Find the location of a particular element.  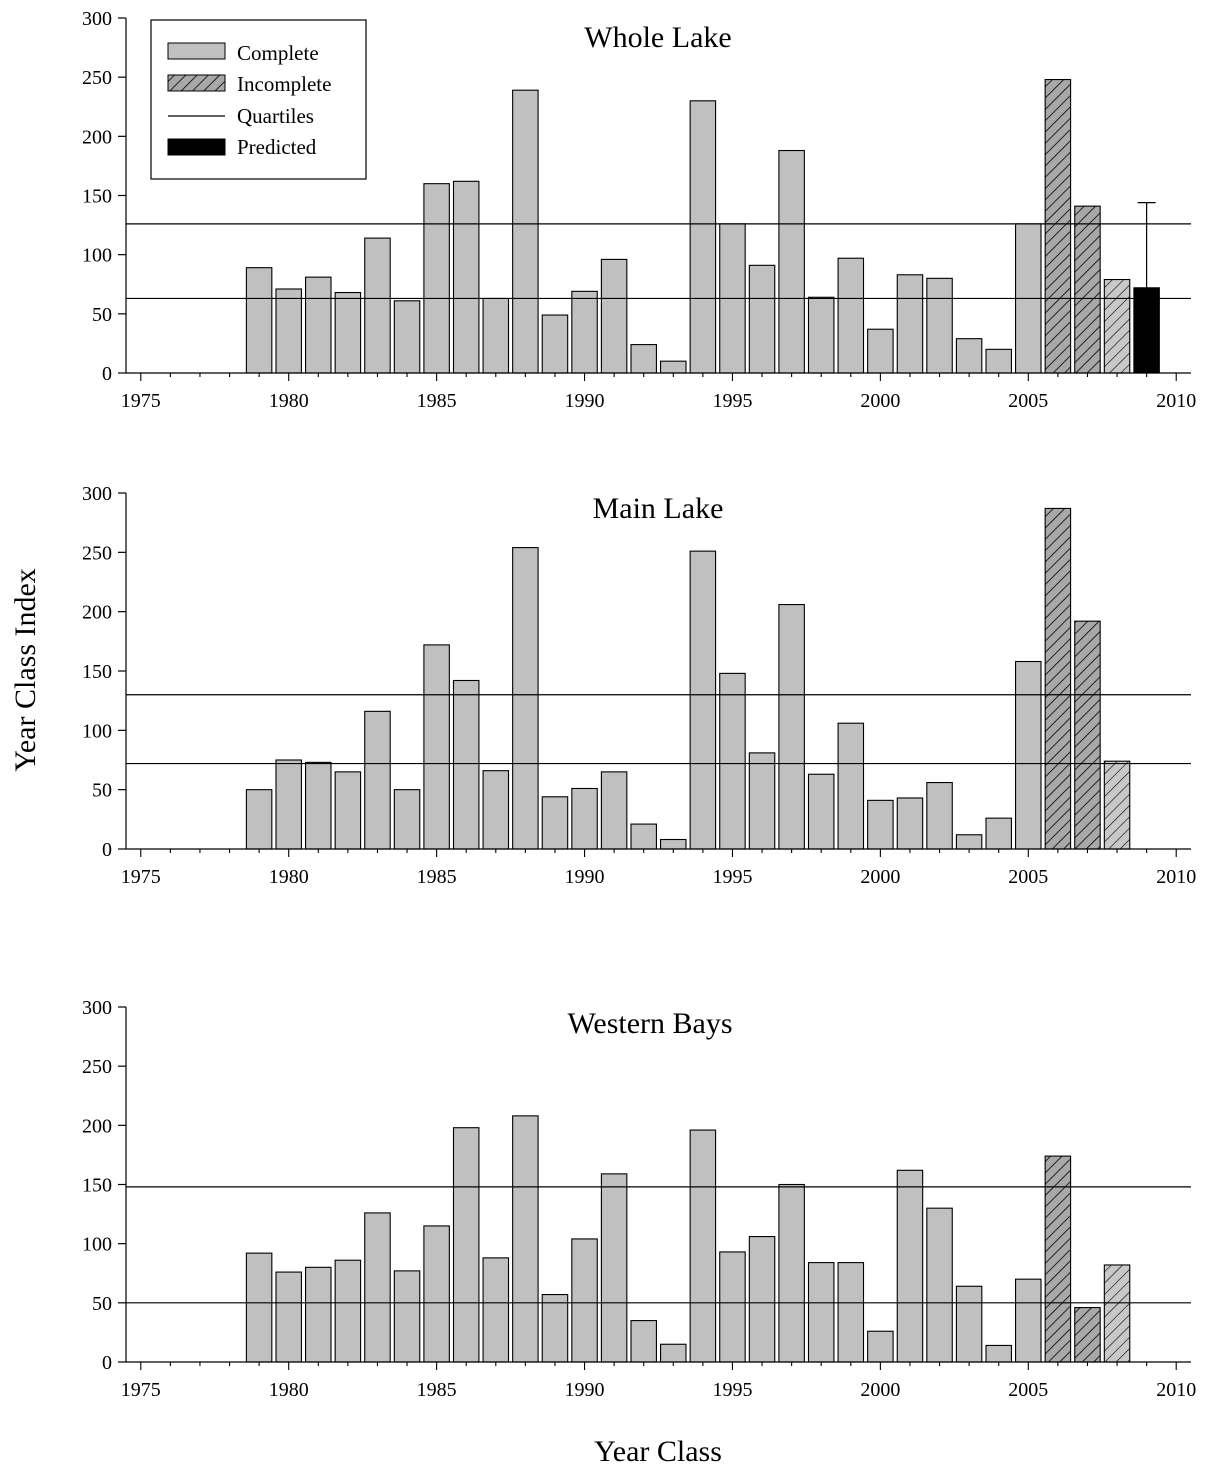

y-tick-label-western-bays-100: 100 is located at coordinates (97, 1245).